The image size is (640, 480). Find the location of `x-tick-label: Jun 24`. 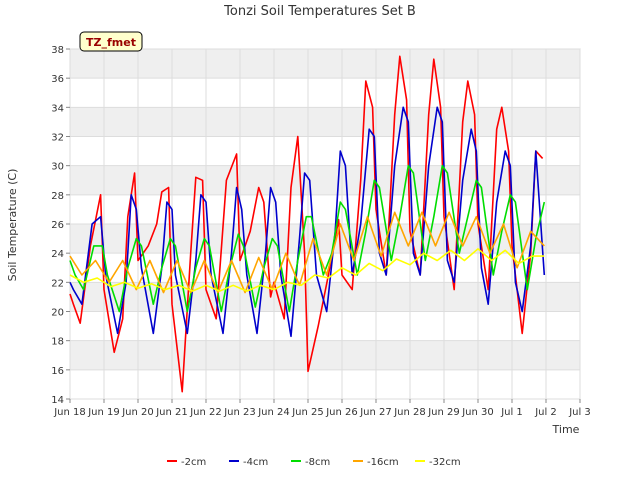

x-tick-label: Jun 24 is located at coordinates (273, 412).